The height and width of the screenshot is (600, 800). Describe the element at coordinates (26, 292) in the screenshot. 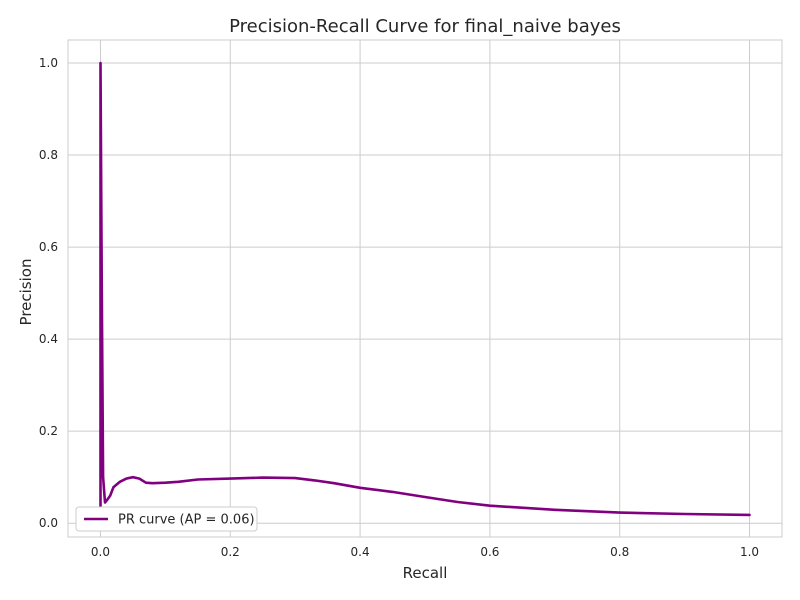

I see `y-axis-label: Precision` at that location.